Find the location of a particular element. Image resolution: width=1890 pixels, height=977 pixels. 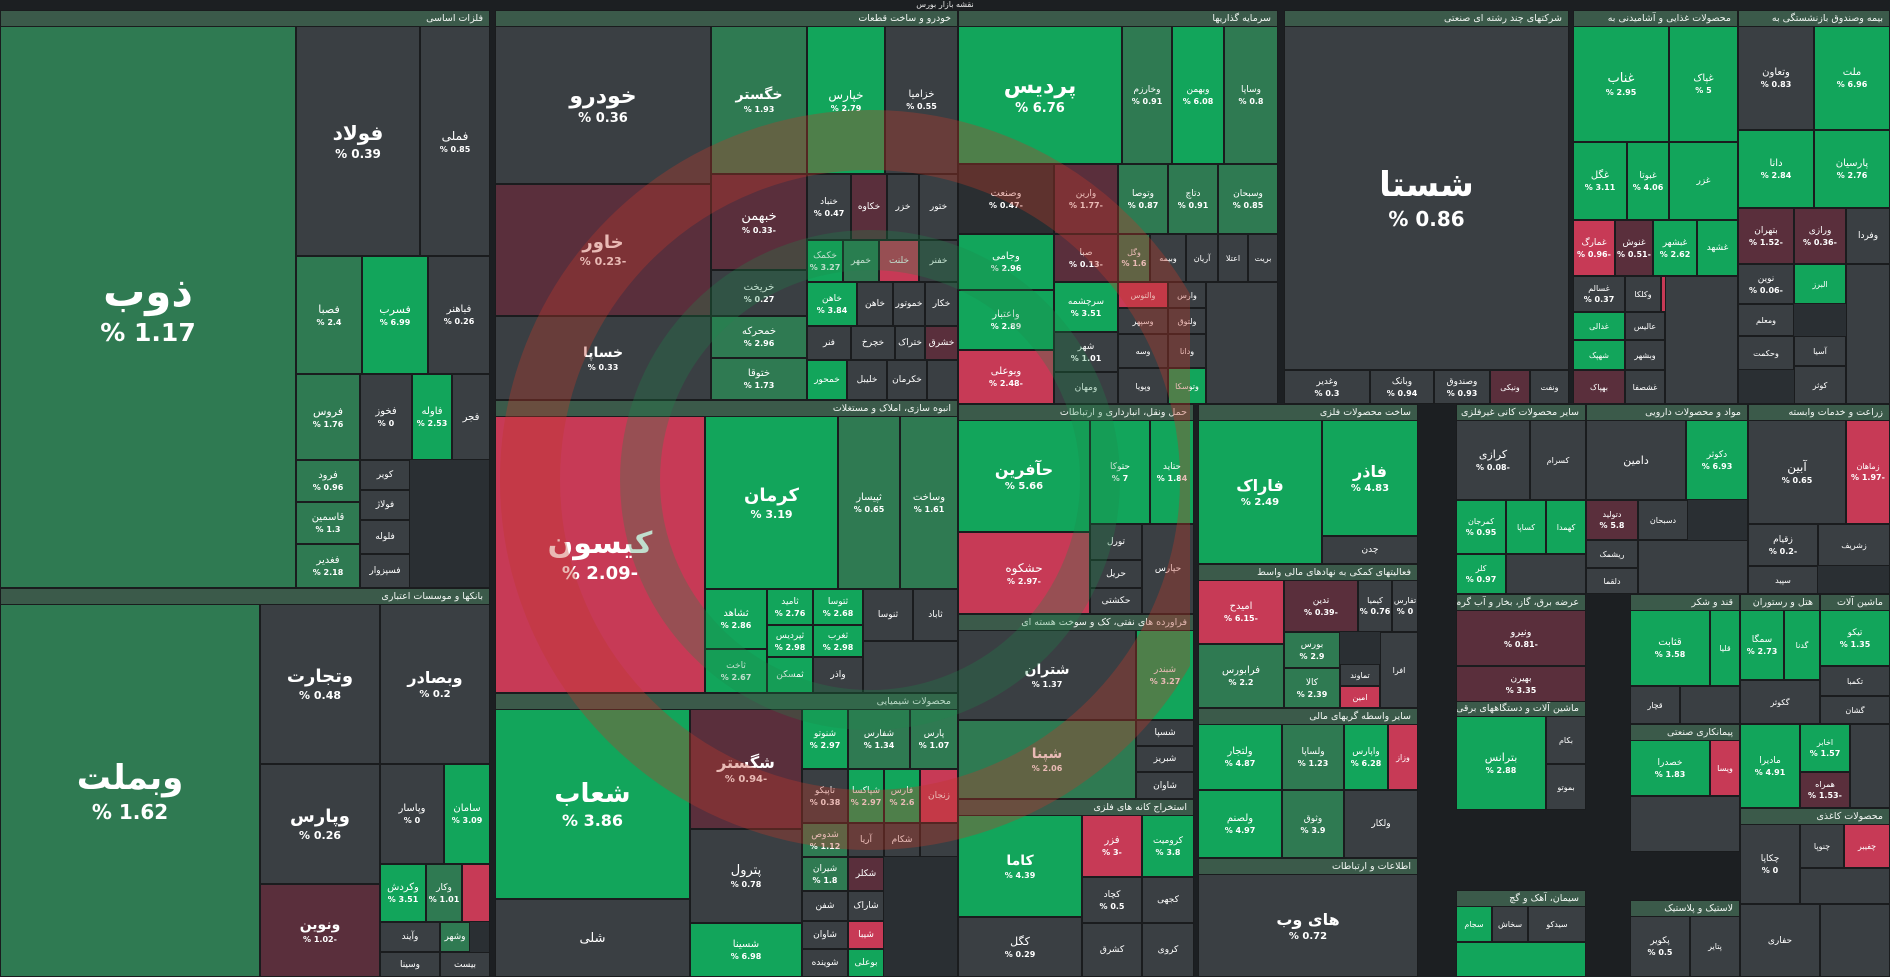

stock-tile: وتوسکا is located at coordinates (1187, 386).